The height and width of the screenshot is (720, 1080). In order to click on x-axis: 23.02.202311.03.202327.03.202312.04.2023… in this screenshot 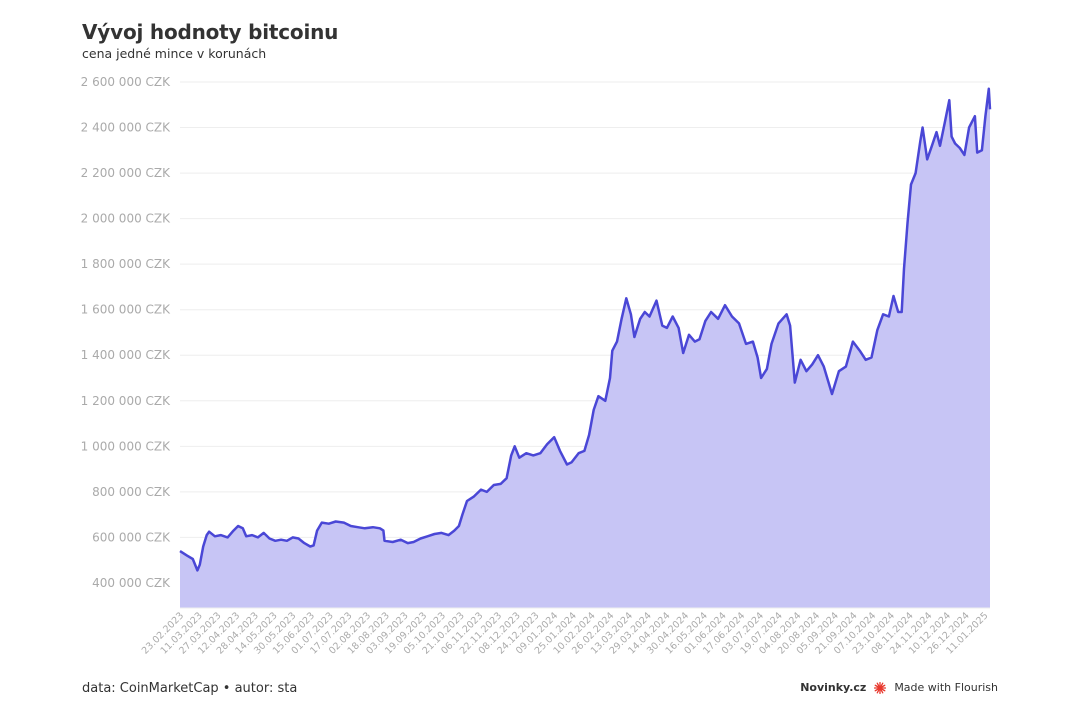, I will do `click(565, 633)`.